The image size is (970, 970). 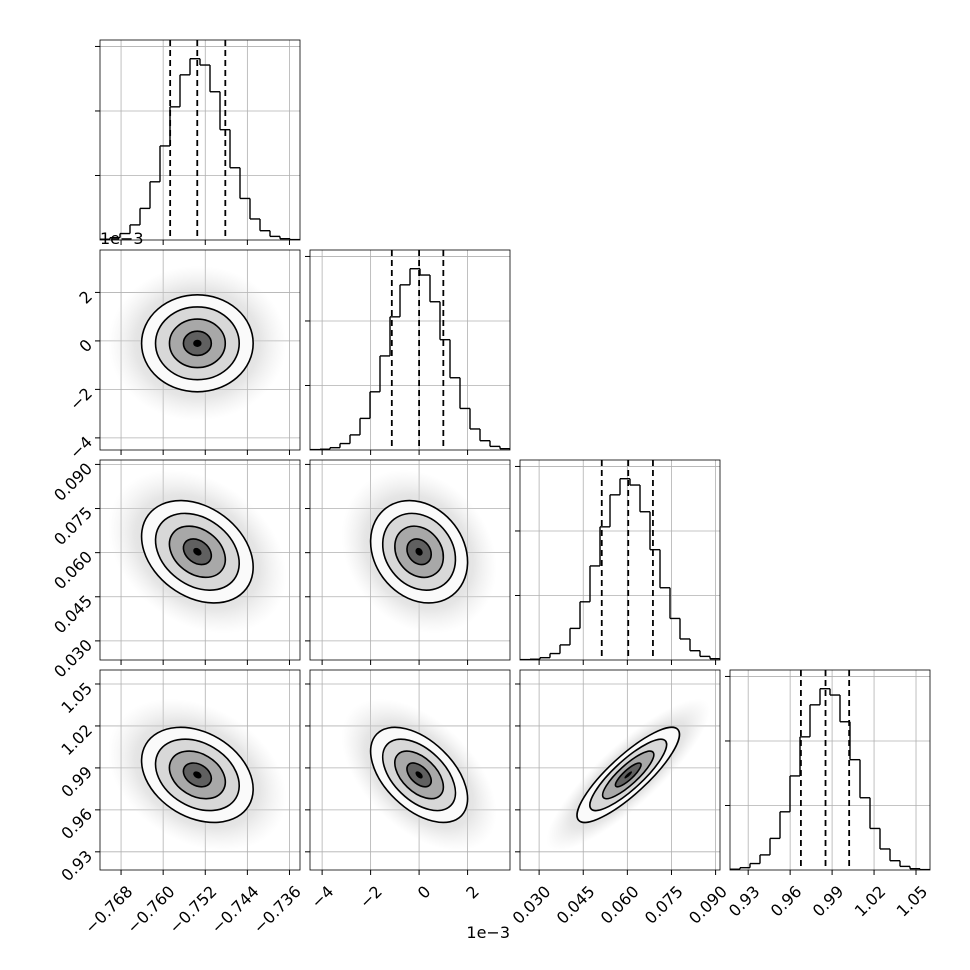 I want to click on x-tick-label: 0.045, so click(x=576, y=905).